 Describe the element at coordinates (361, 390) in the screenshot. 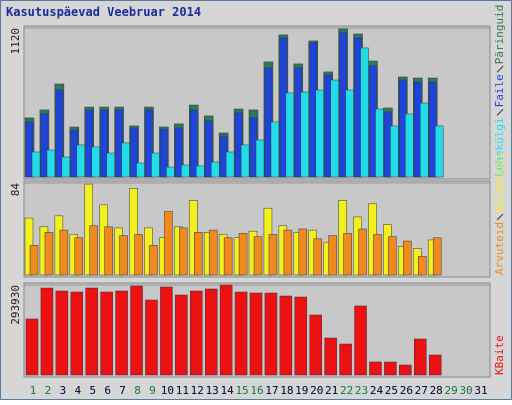

I see `x-tick-label: 23` at that location.